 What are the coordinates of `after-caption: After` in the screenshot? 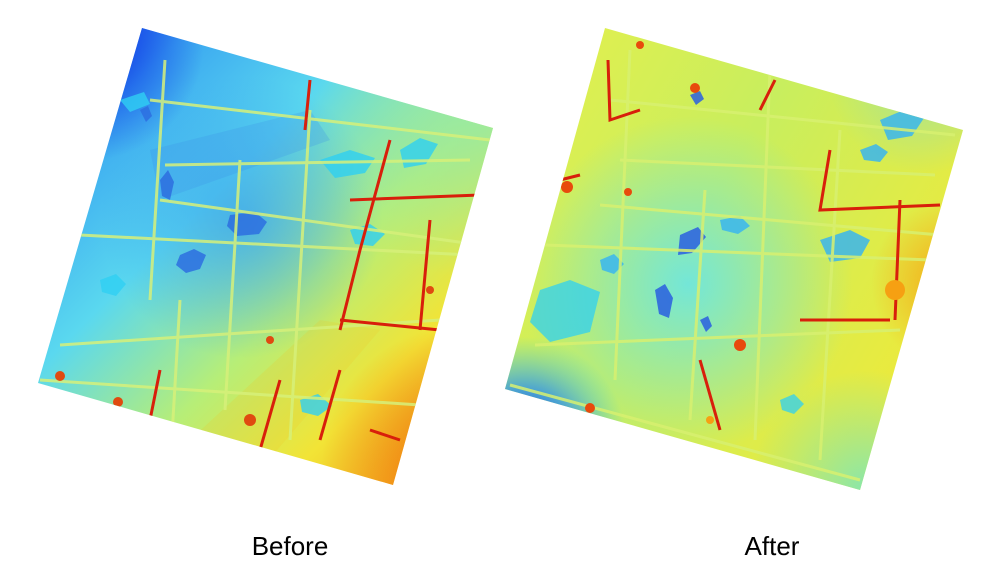 It's located at (772, 546).